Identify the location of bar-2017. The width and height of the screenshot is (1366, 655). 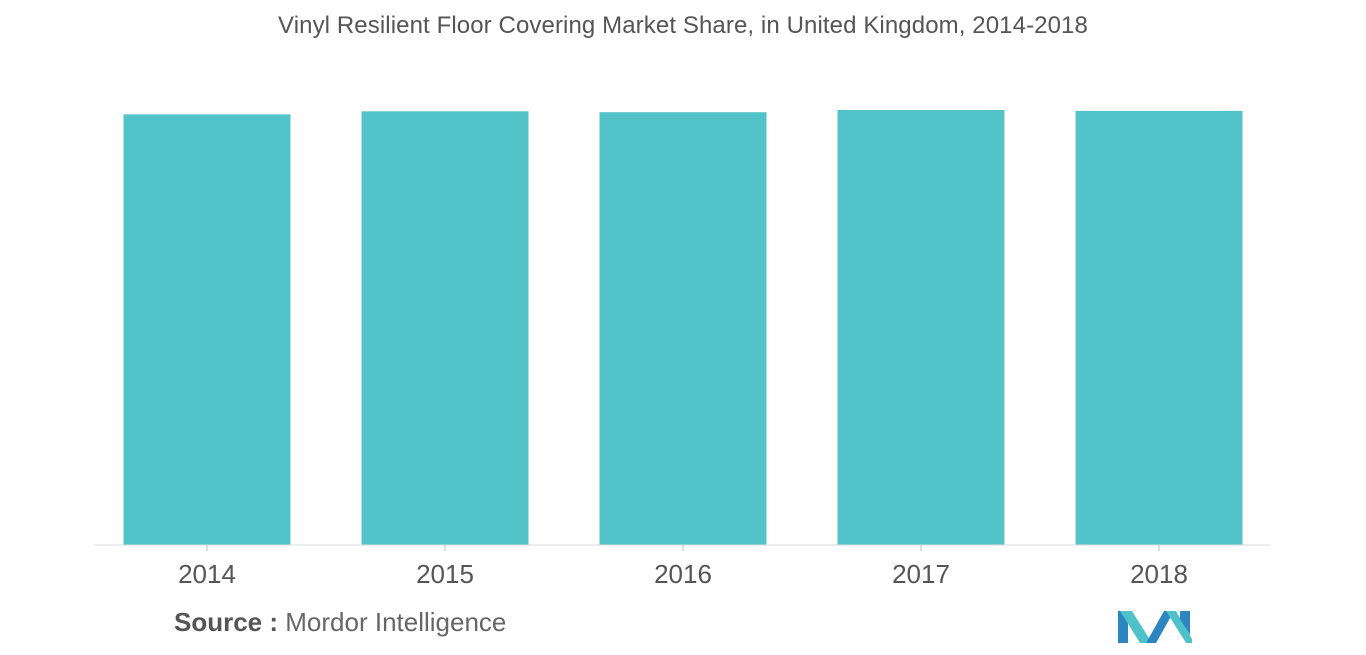
(921, 327).